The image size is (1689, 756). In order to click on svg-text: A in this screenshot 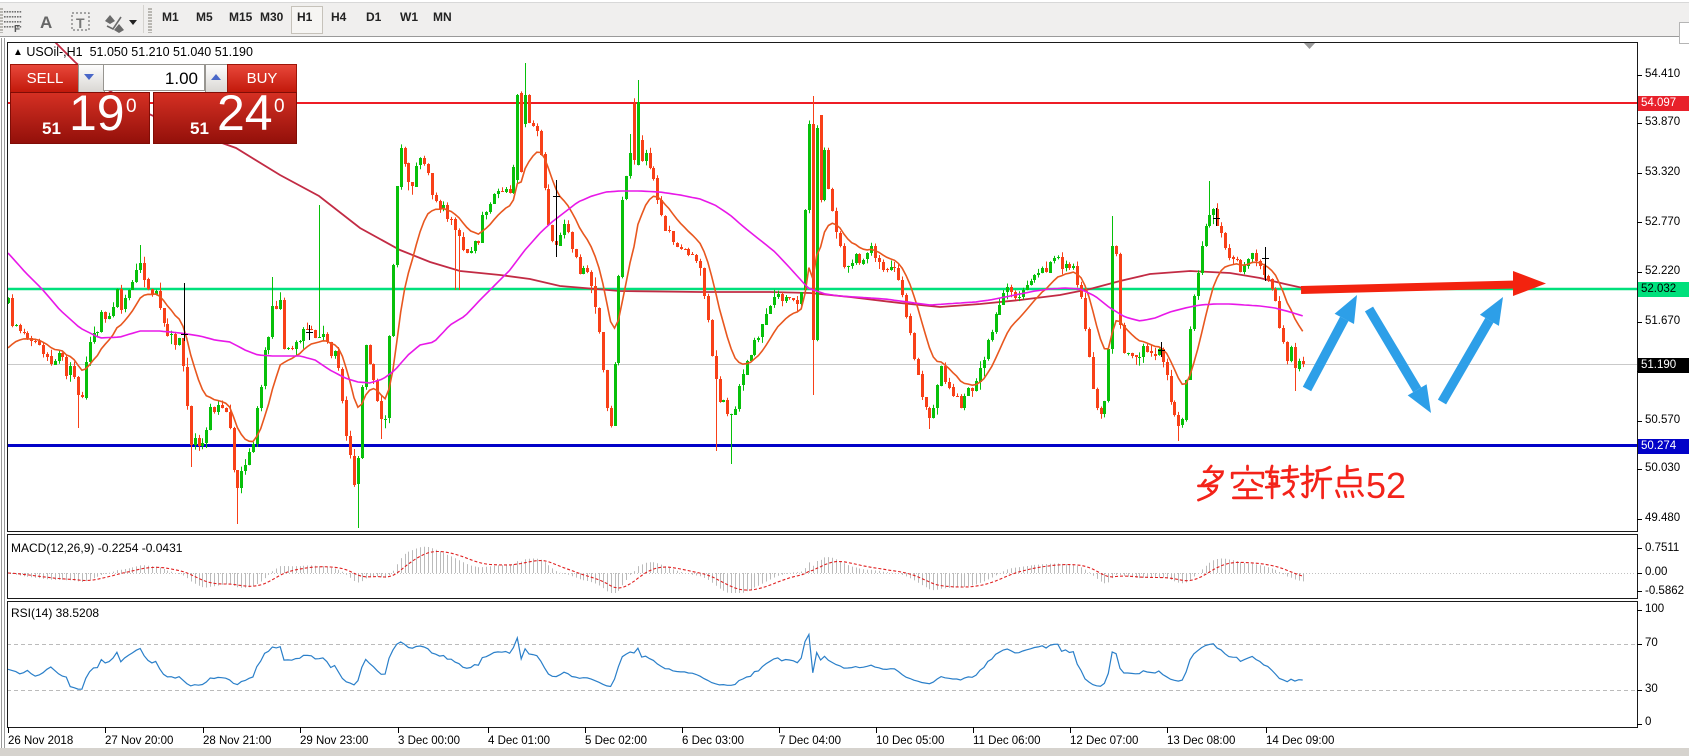, I will do `click(46, 22)`.